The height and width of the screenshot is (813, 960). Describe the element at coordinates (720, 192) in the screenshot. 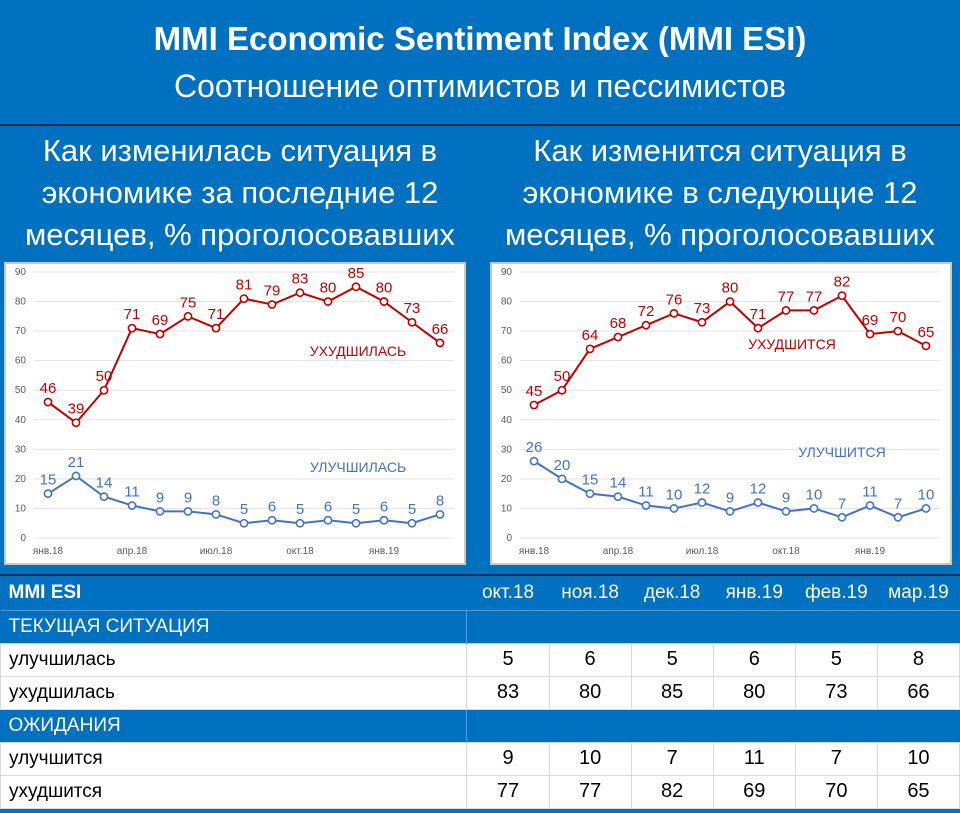

I see `panel-title-line: экономике в следующие 12` at that location.